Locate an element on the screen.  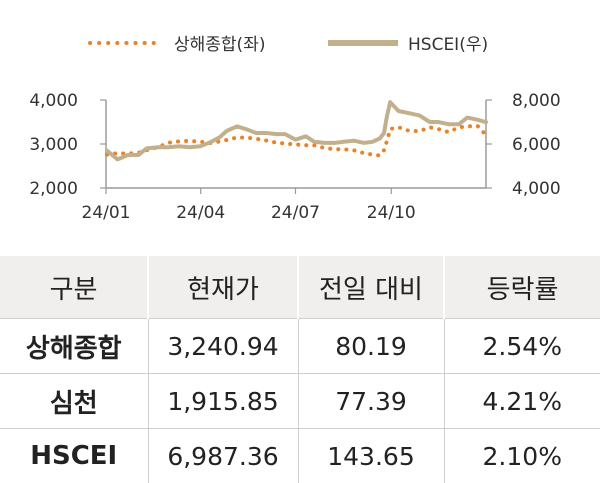
row-change: 143.65 is located at coordinates (371, 456).